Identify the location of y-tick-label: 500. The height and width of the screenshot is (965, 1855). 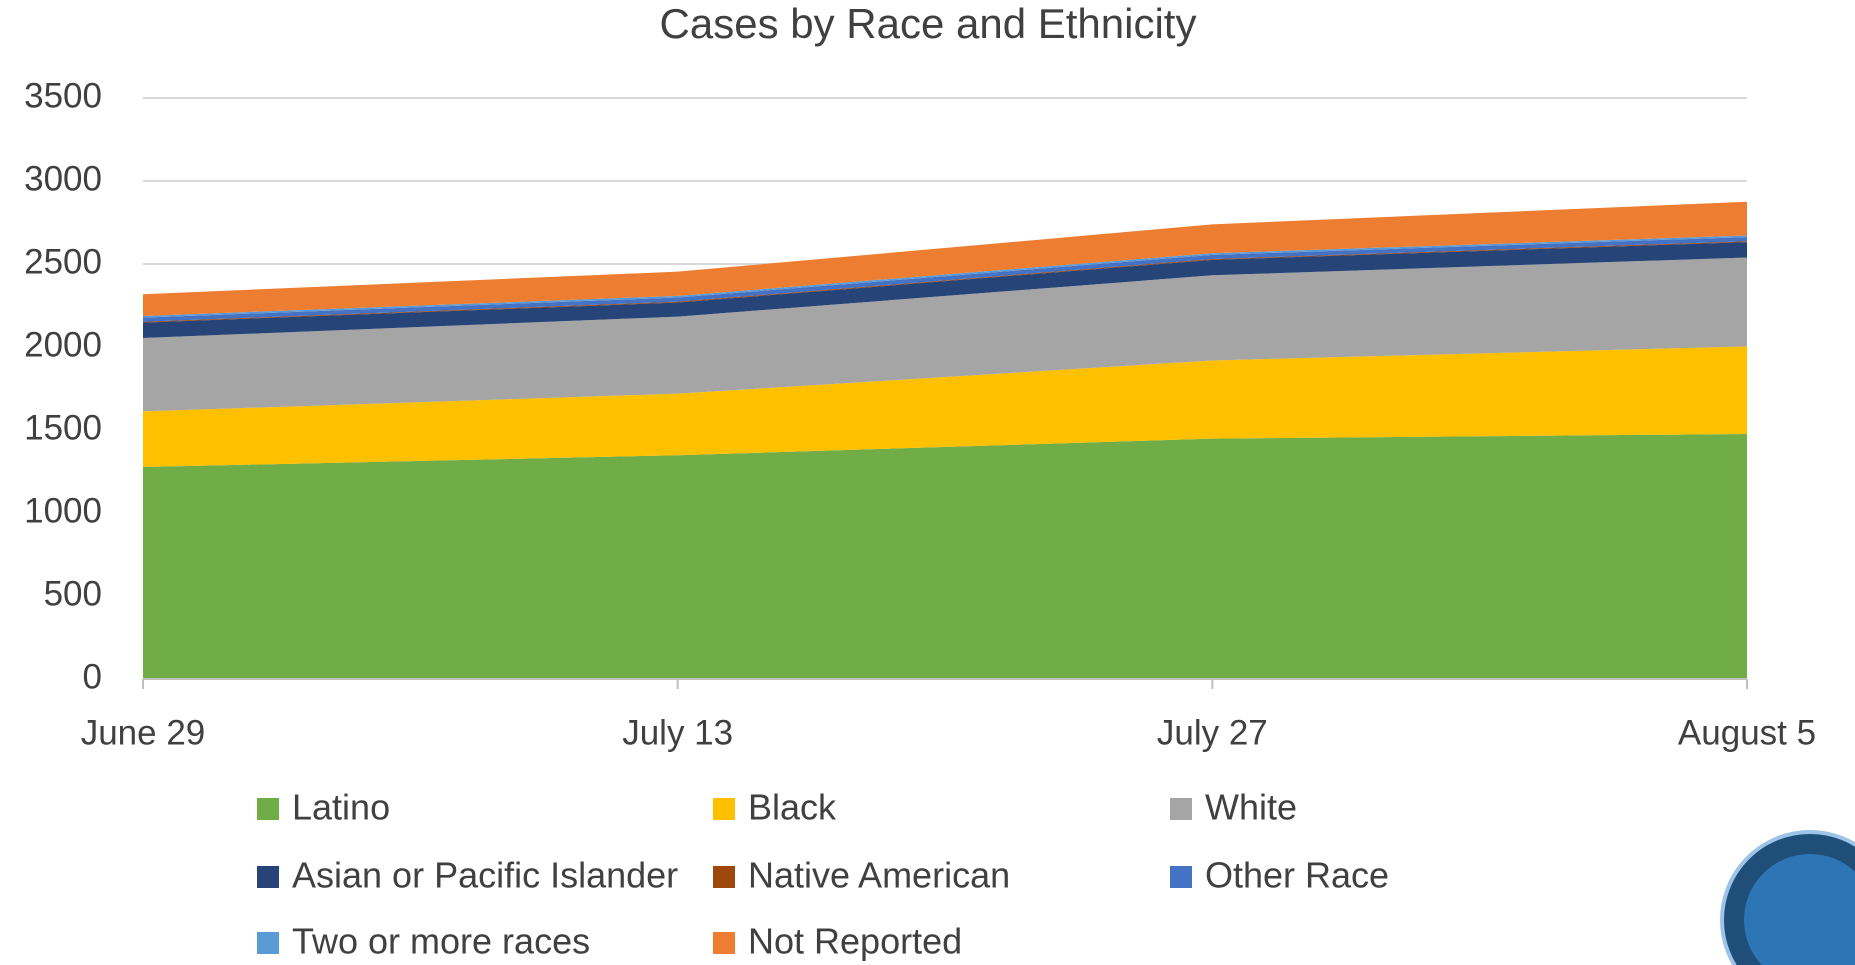
(73, 593).